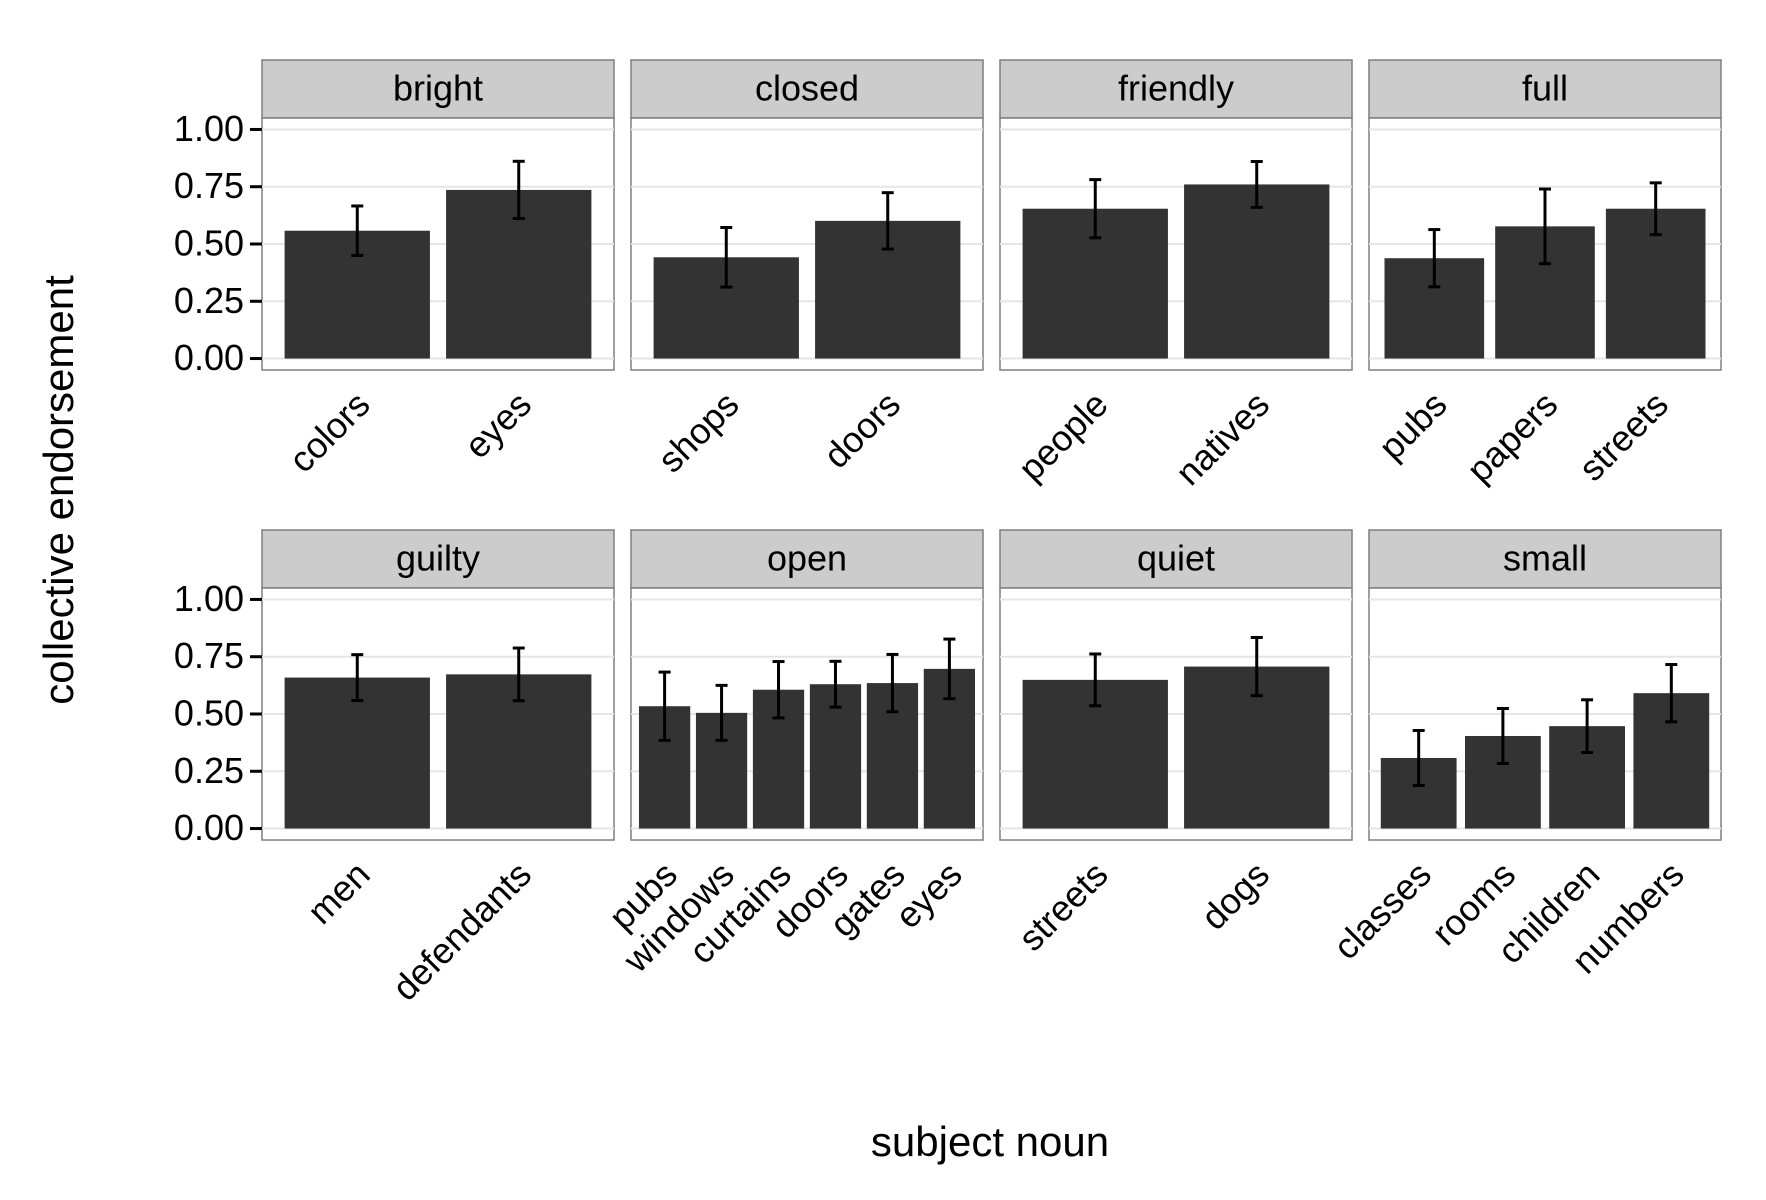 This screenshot has width=1766, height=1200. What do you see at coordinates (1235, 895) in the screenshot?
I see `x-tick-label: dogs` at bounding box center [1235, 895].